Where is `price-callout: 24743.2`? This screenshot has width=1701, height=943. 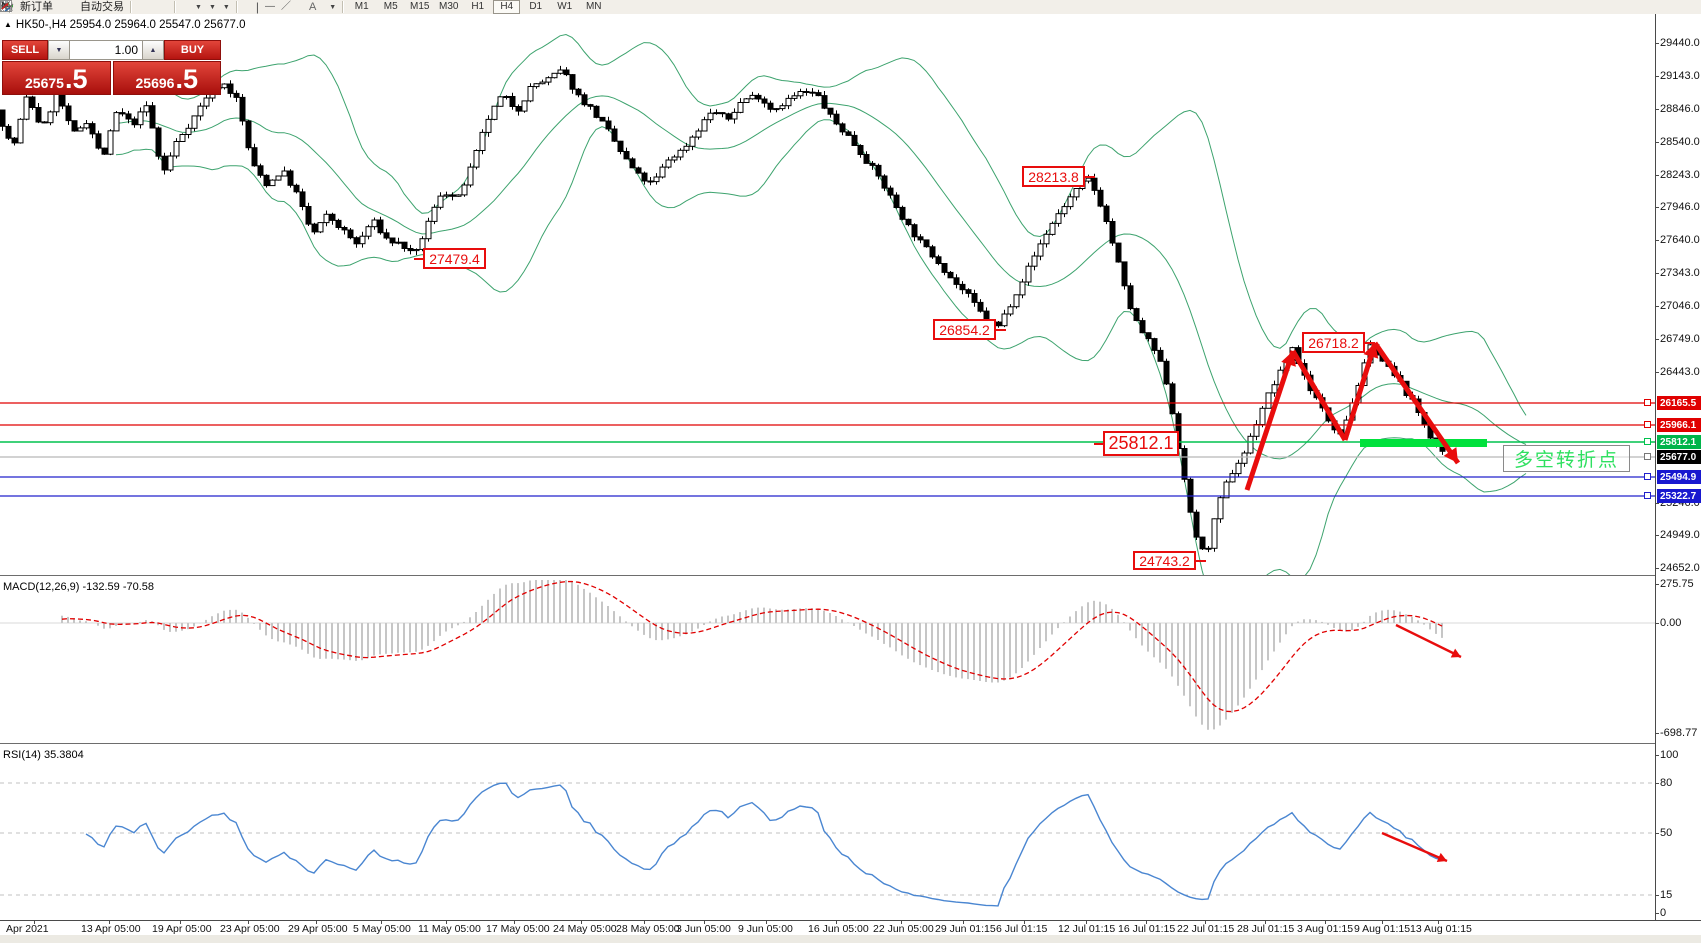
price-callout: 24743.2 is located at coordinates (1164, 560).